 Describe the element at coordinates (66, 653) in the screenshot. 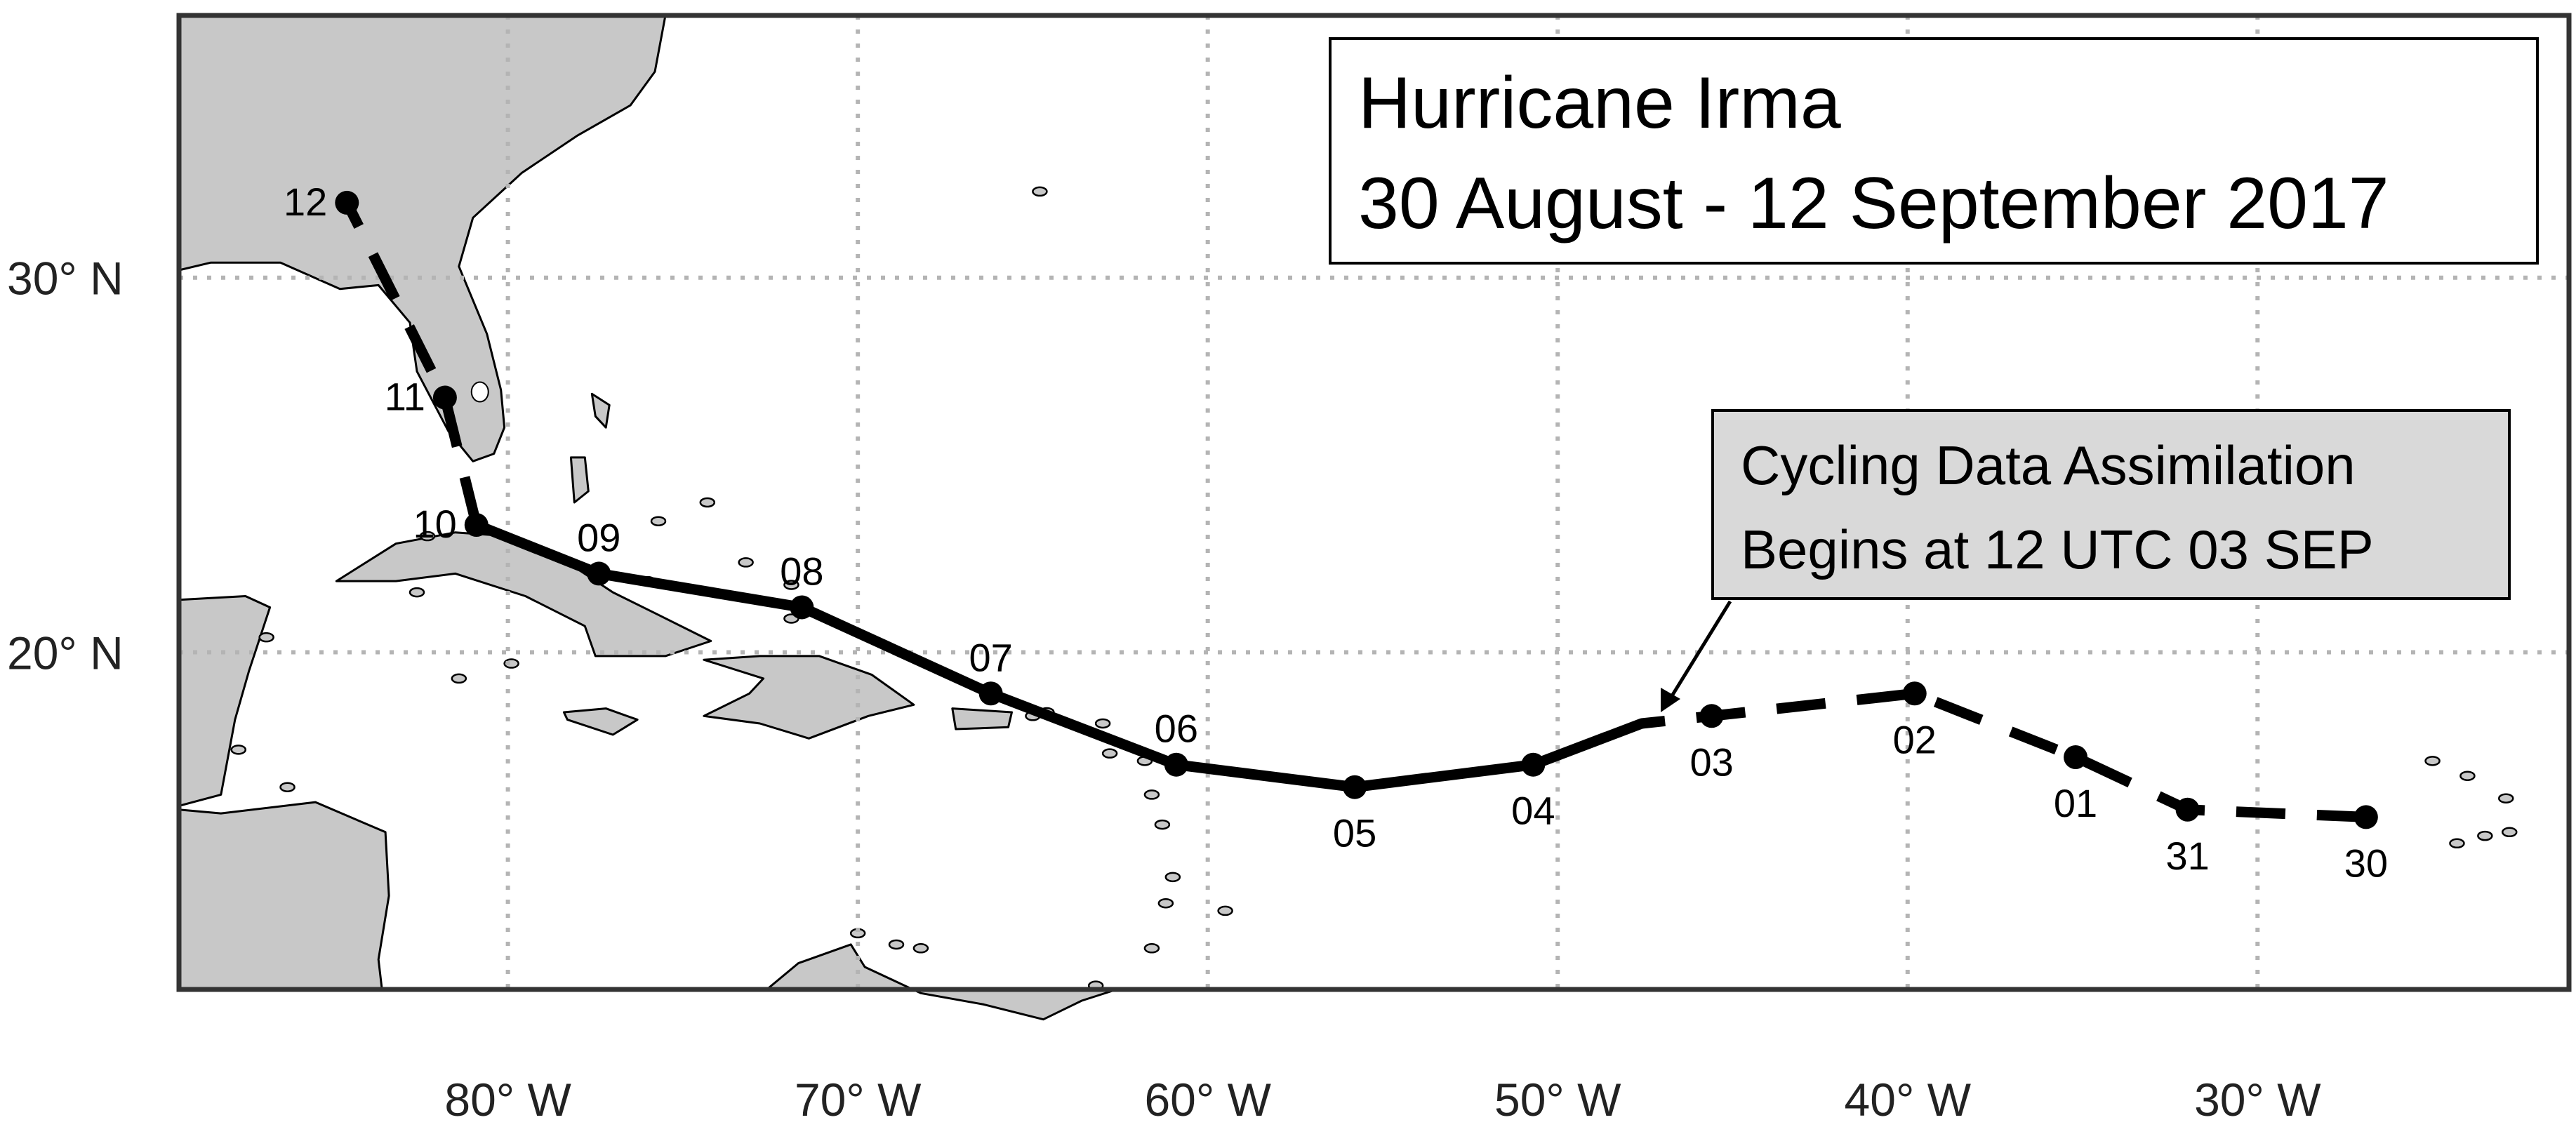

I see `latitude-tick-label: 20° N` at that location.